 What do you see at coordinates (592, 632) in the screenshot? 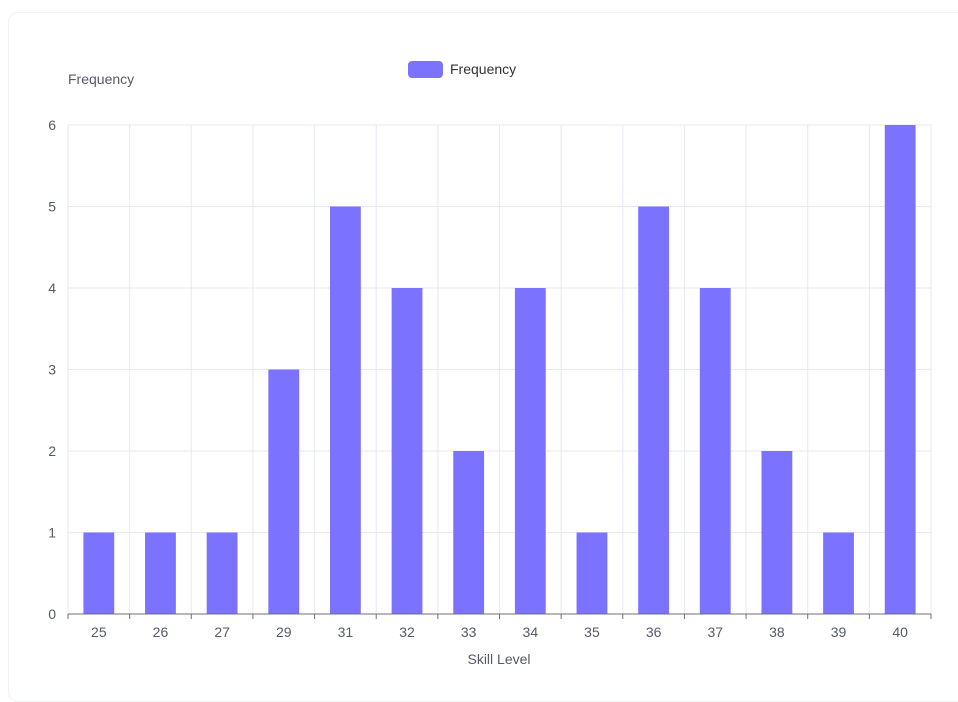
I see `x-tick-label: 35` at bounding box center [592, 632].